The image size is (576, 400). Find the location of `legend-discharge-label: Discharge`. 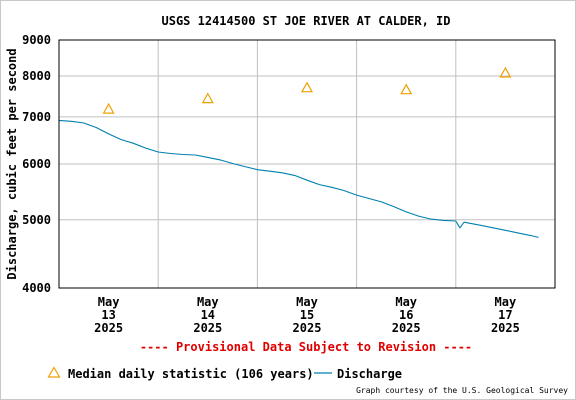

legend-discharge-label: Discharge is located at coordinates (369, 374).